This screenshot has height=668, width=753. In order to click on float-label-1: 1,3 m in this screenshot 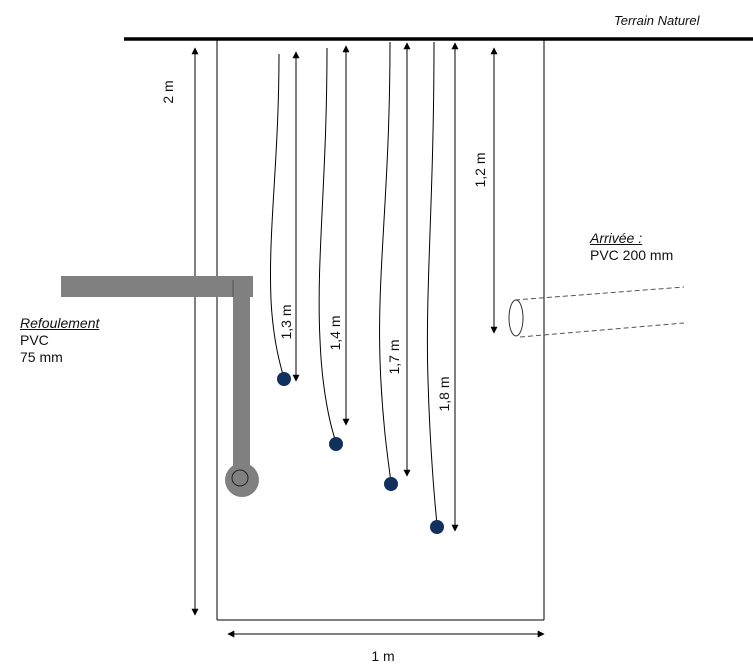, I will do `click(286, 321)`.